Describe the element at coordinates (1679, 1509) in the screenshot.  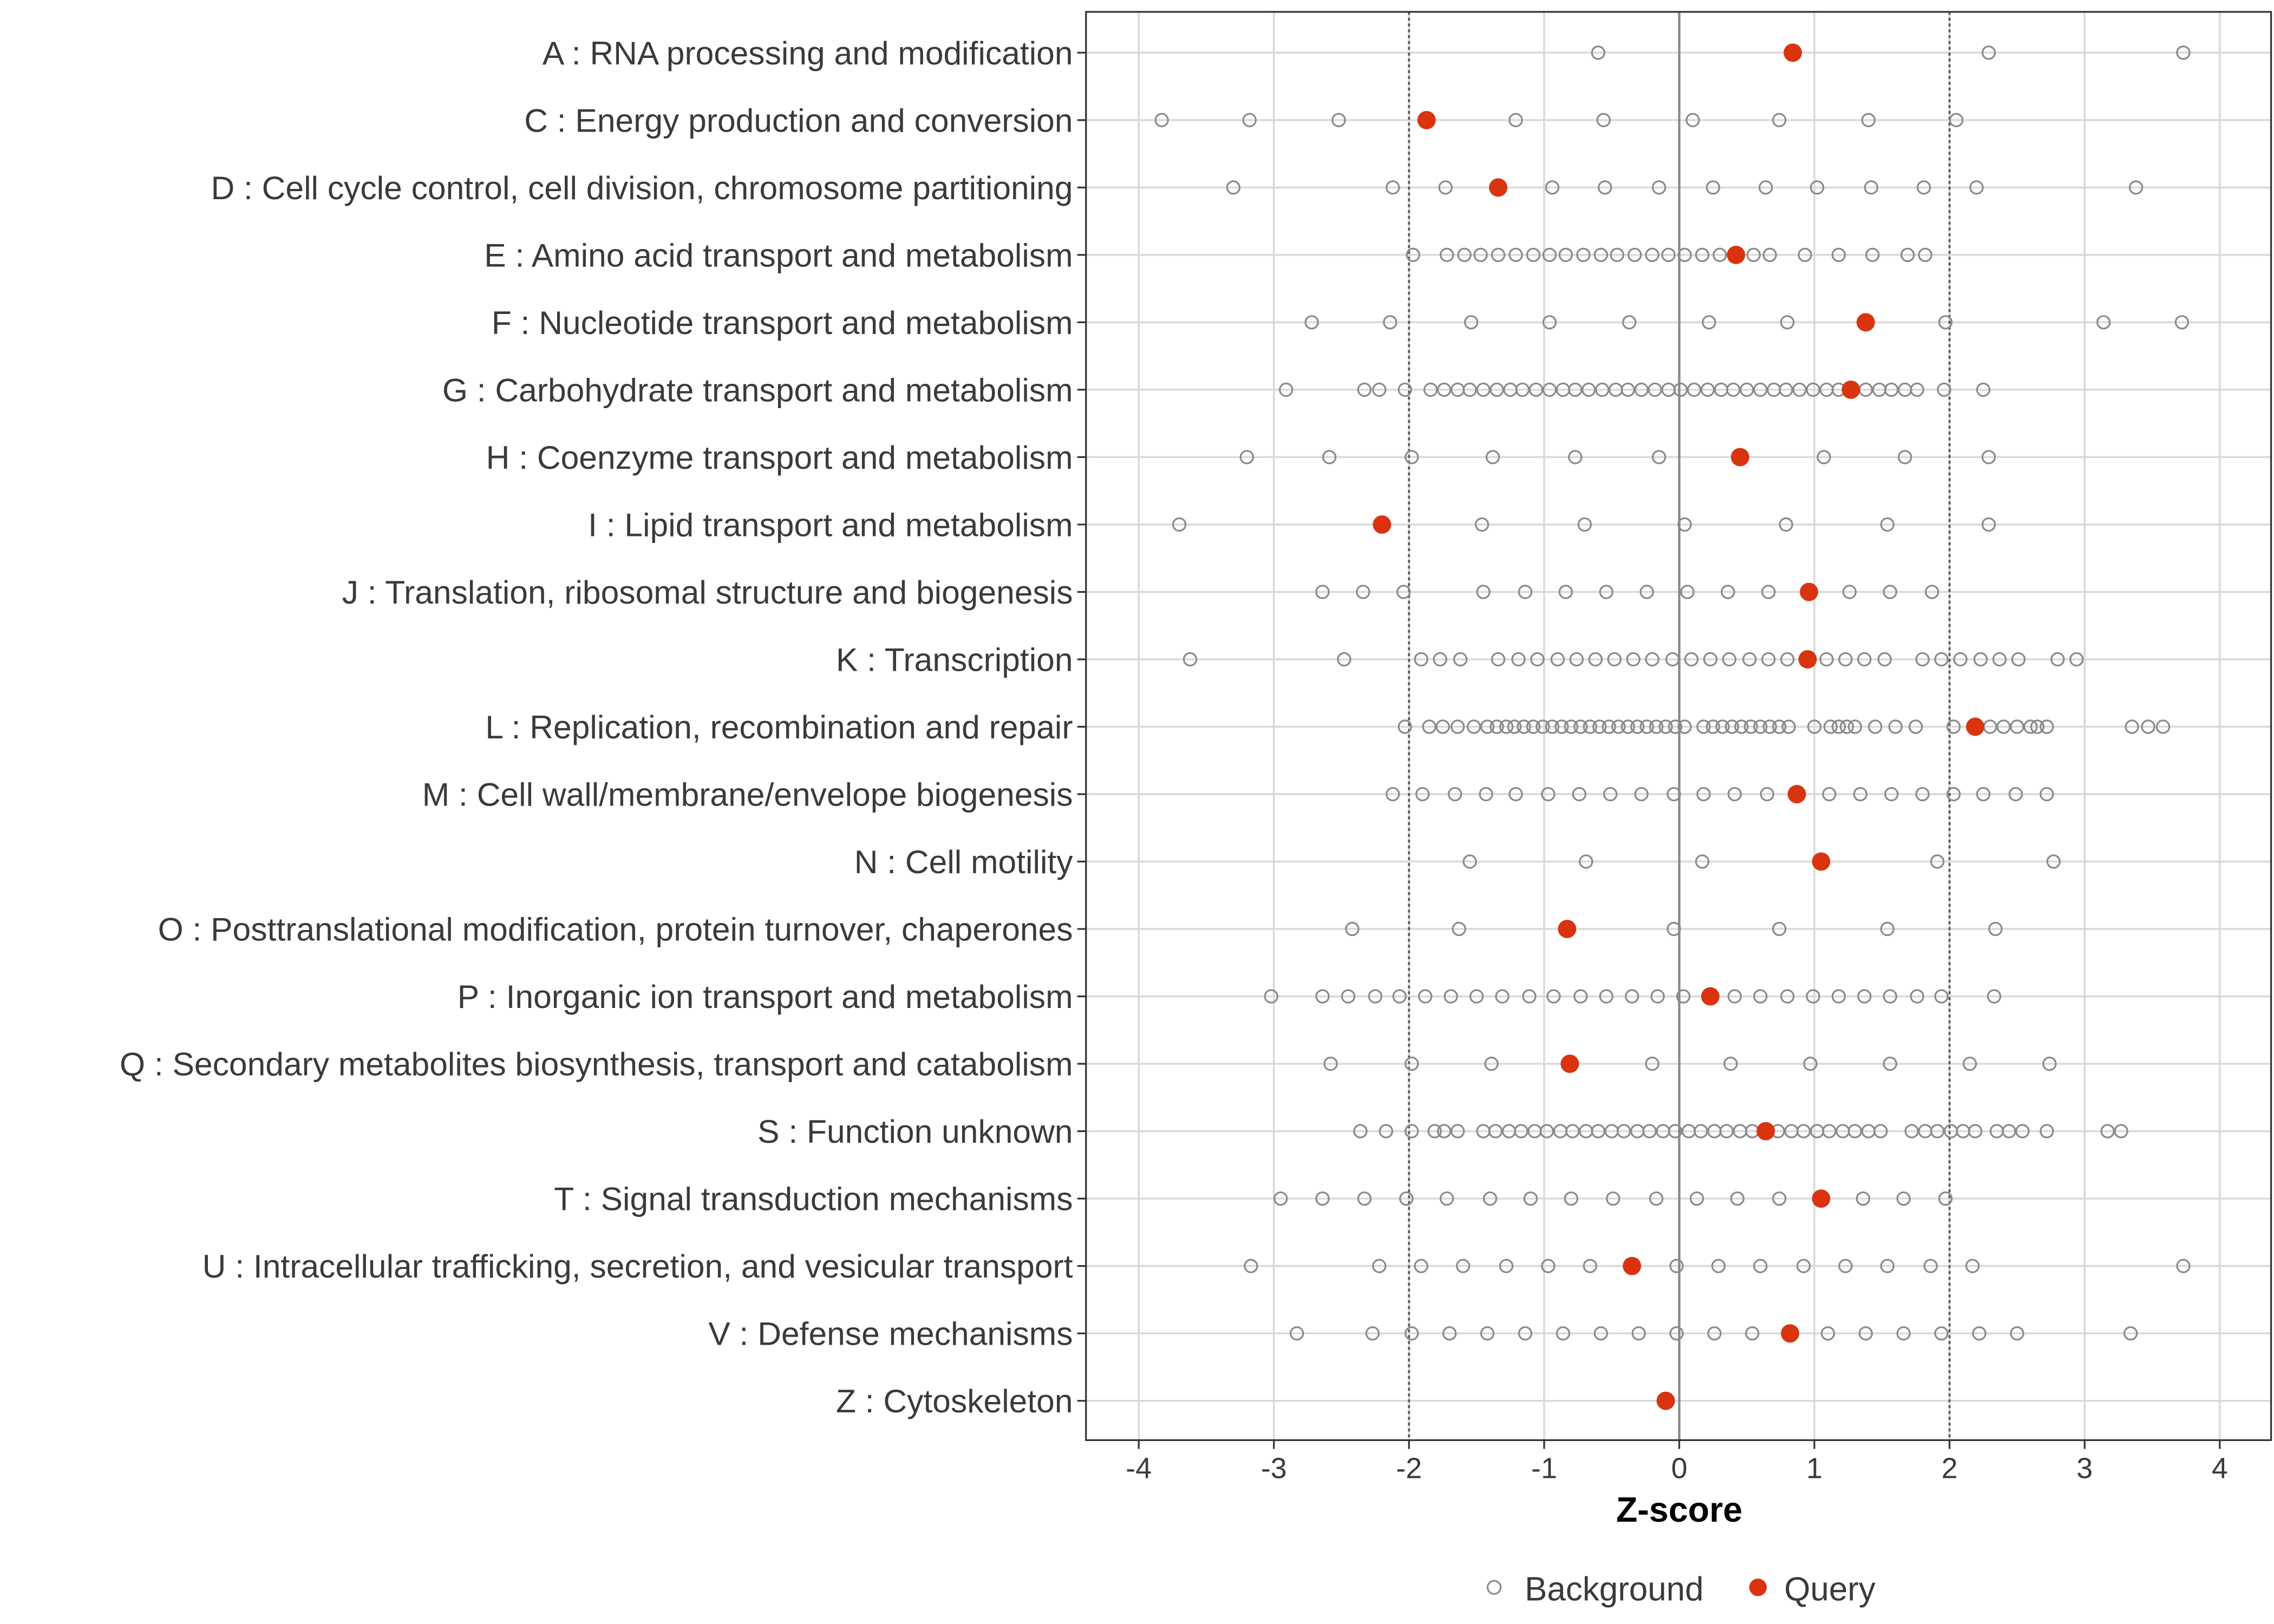
I see `x-axis-title: Z-score` at that location.